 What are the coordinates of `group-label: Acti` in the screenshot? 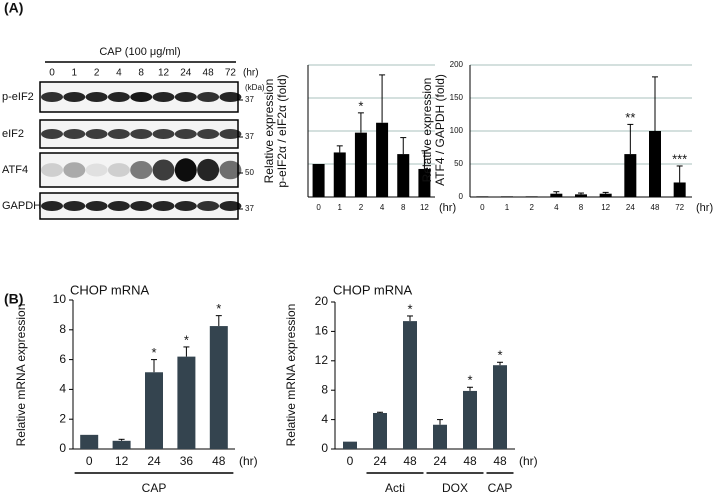 It's located at (395, 488).